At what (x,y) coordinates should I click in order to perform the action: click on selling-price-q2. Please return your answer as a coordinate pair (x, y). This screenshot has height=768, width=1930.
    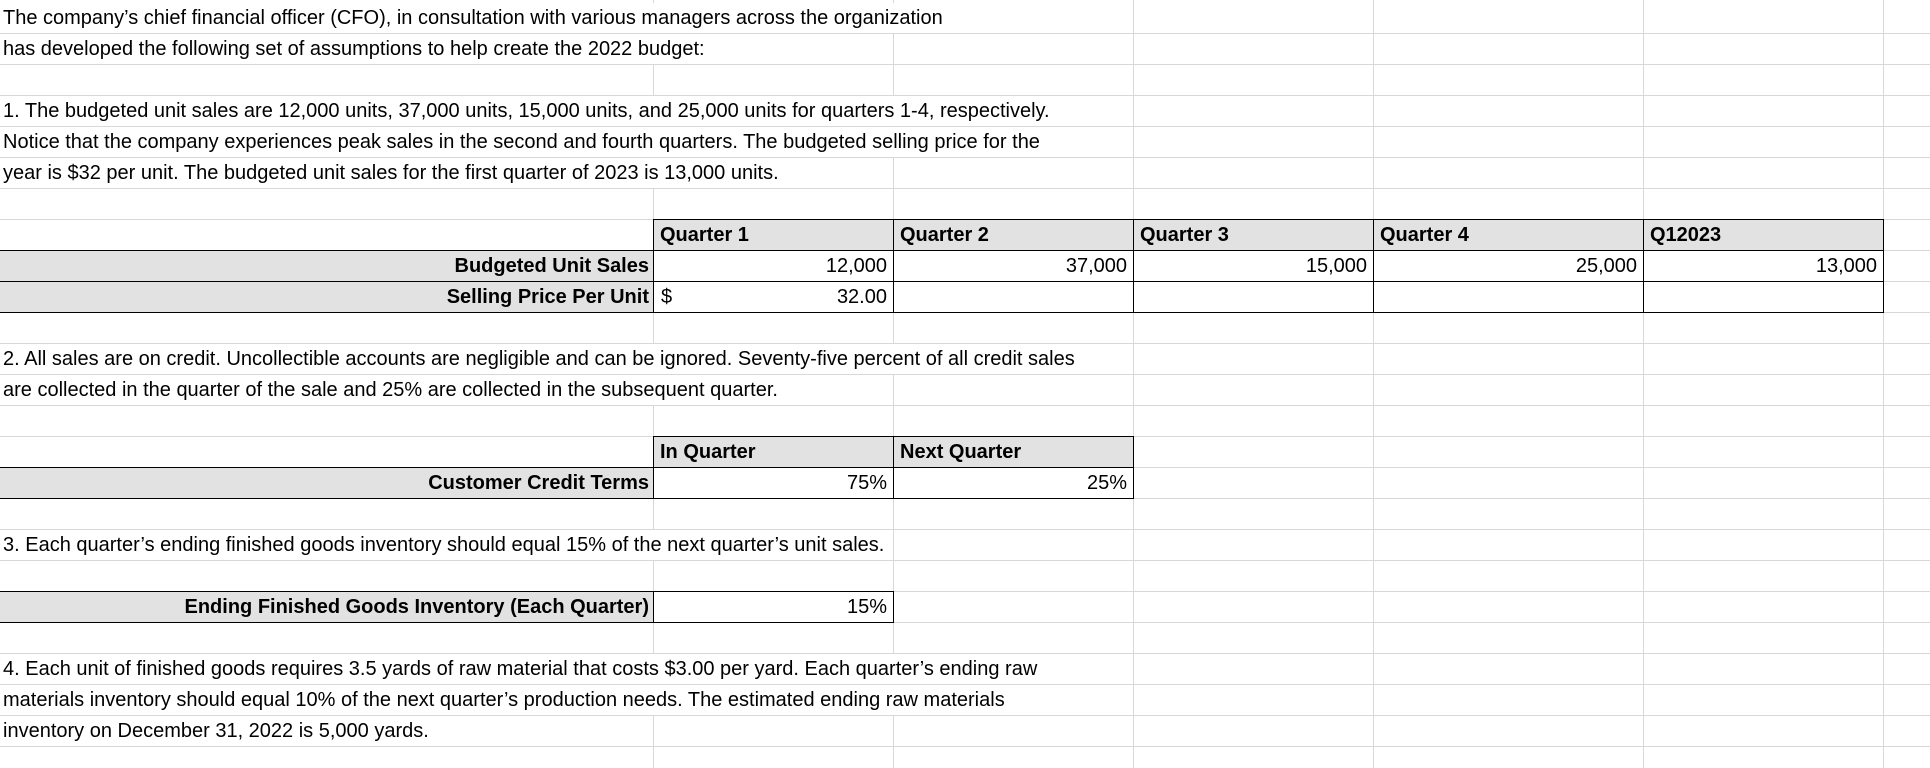
    Looking at the image, I should click on (1013, 297).